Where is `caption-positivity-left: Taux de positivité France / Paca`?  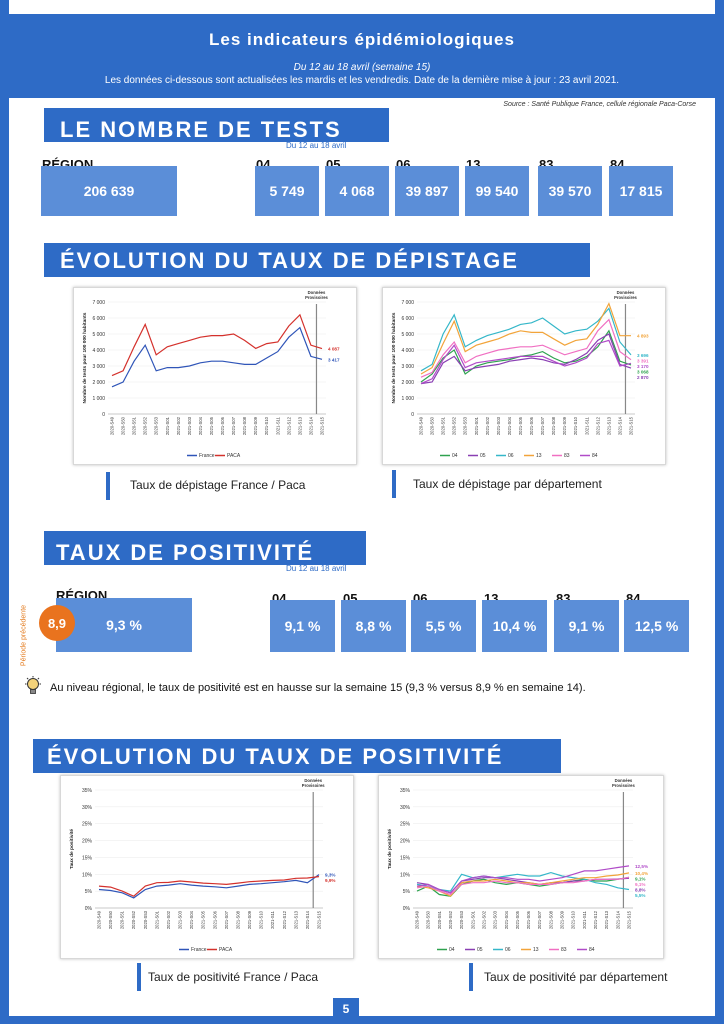 caption-positivity-left: Taux de positivité France / Paca is located at coordinates (233, 977).